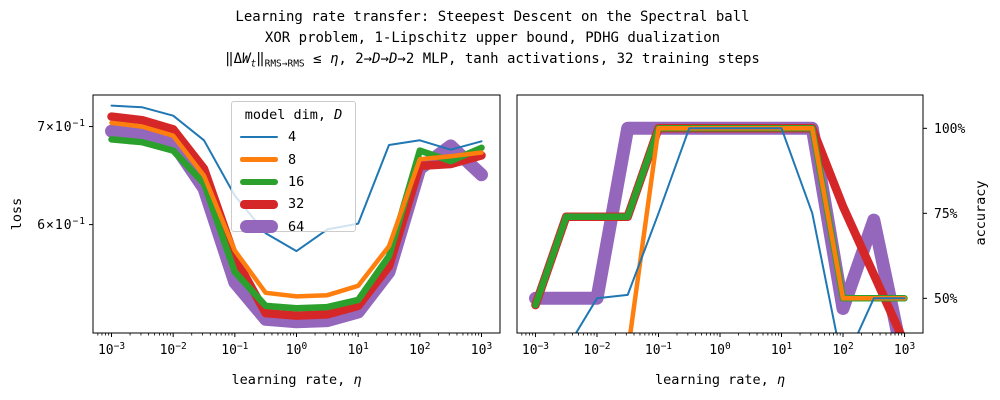  Describe the element at coordinates (946, 214) in the screenshot. I see `y-tick-label: 75%` at that location.